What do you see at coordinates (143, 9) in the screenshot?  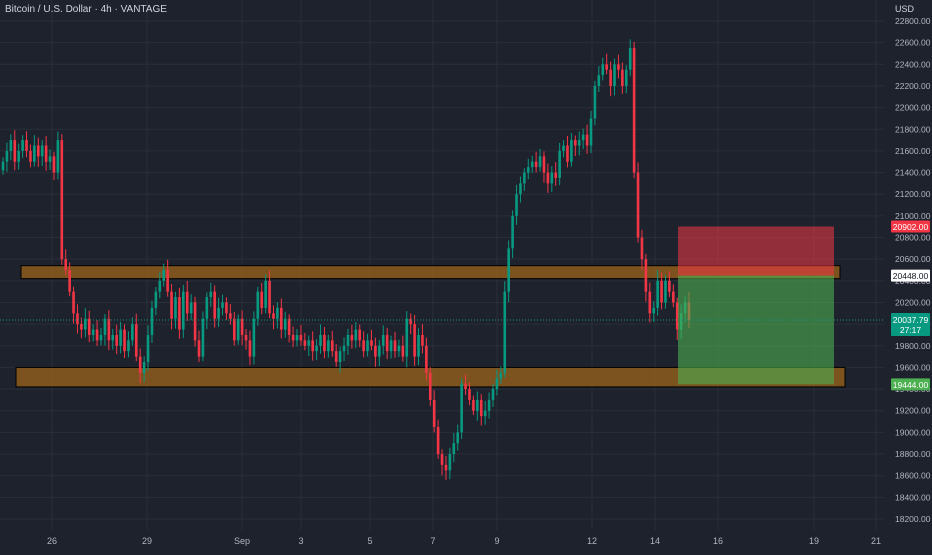 I see `exchange-label: VANTAGE` at bounding box center [143, 9].